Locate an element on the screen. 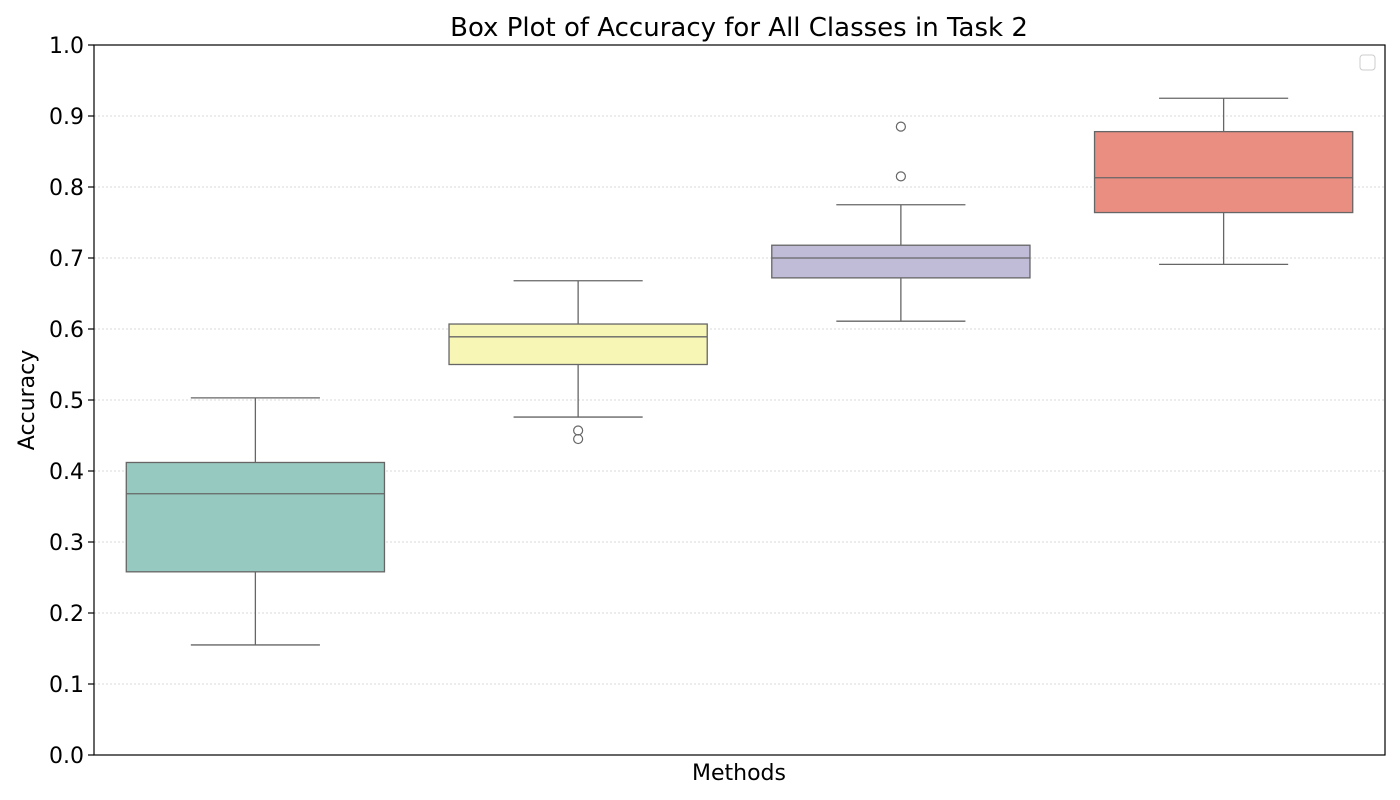 The height and width of the screenshot is (800, 1400). y-axis-ticks: 0.0 0.1 0.2 0.3 0.4 0.5 0.6 0.7 0.8 0.9 1.0 is located at coordinates (71, 401).